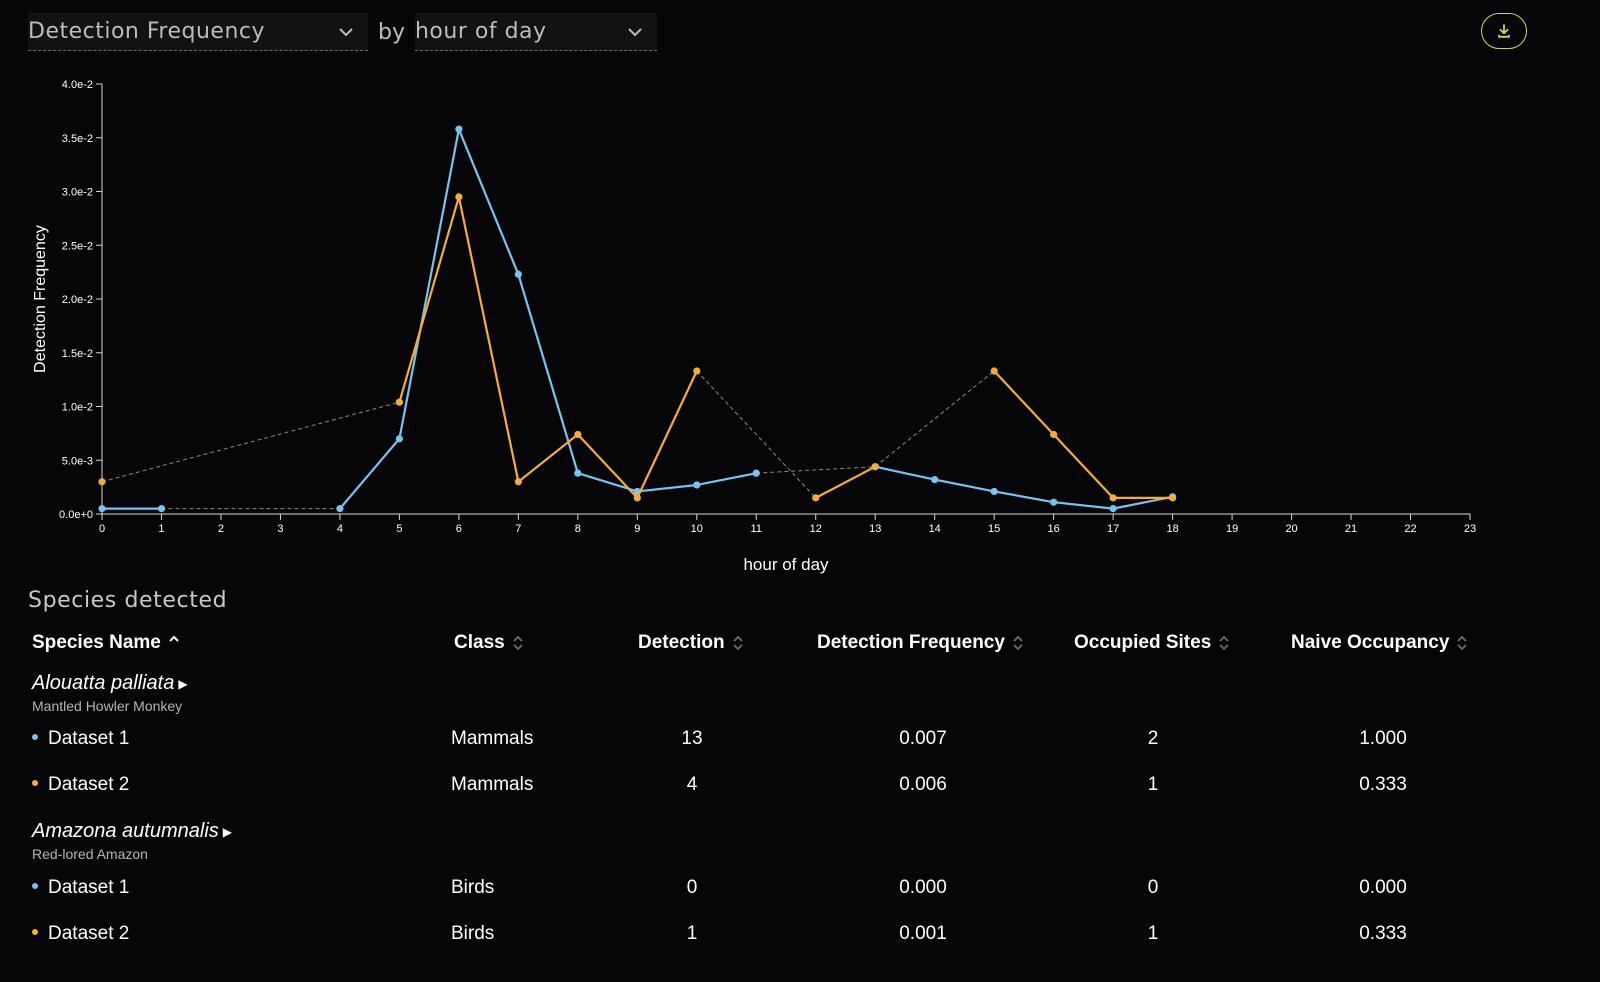  What do you see at coordinates (76, 515) in the screenshot?
I see `y-tick-label: 0.0e+0` at bounding box center [76, 515].